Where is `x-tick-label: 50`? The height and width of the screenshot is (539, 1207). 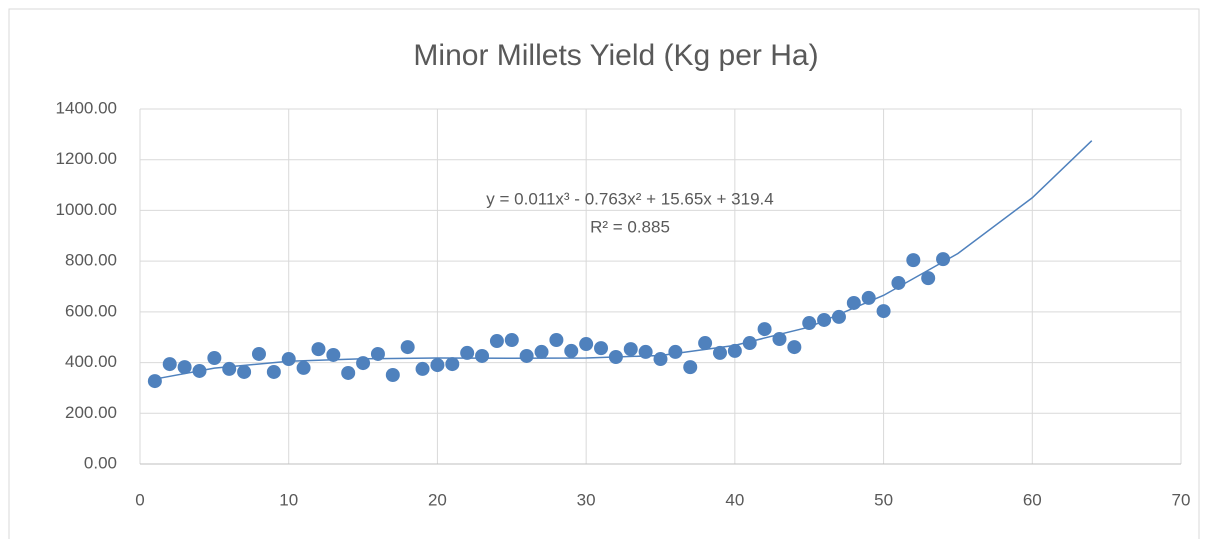 x-tick-label: 50 is located at coordinates (883, 499).